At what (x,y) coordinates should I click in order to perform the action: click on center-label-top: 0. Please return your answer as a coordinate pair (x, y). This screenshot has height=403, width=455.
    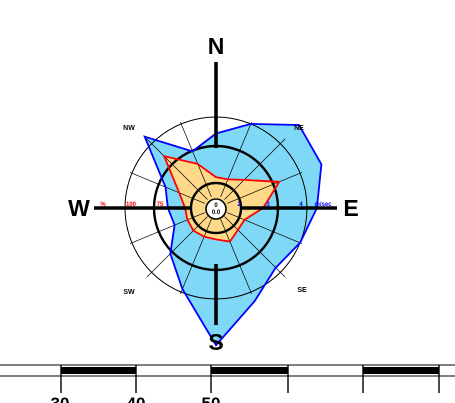
    Looking at the image, I should click on (216, 206).